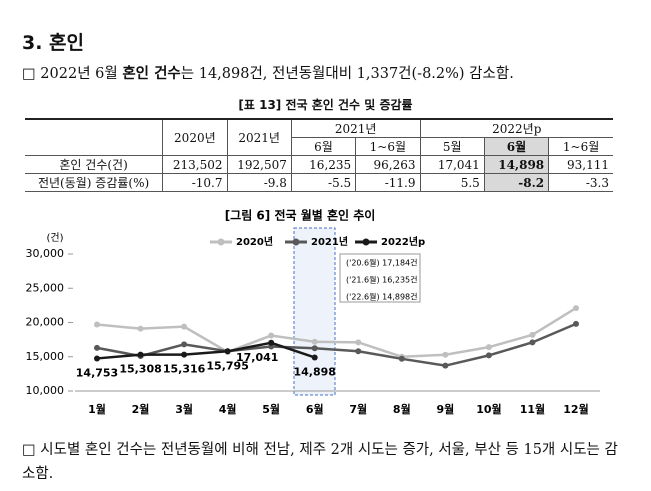 The height and width of the screenshot is (491, 651). I want to click on cell: 16,235, so click(323, 164).